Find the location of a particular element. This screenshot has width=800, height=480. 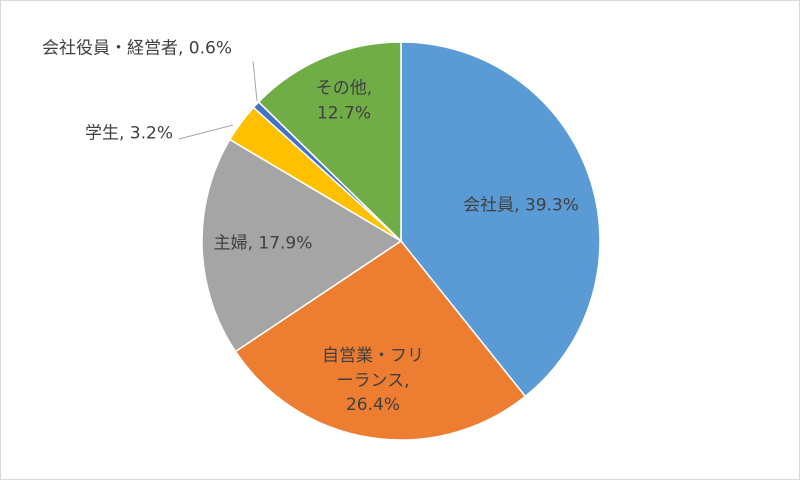

value-label: 3.2% is located at coordinates (151, 133).